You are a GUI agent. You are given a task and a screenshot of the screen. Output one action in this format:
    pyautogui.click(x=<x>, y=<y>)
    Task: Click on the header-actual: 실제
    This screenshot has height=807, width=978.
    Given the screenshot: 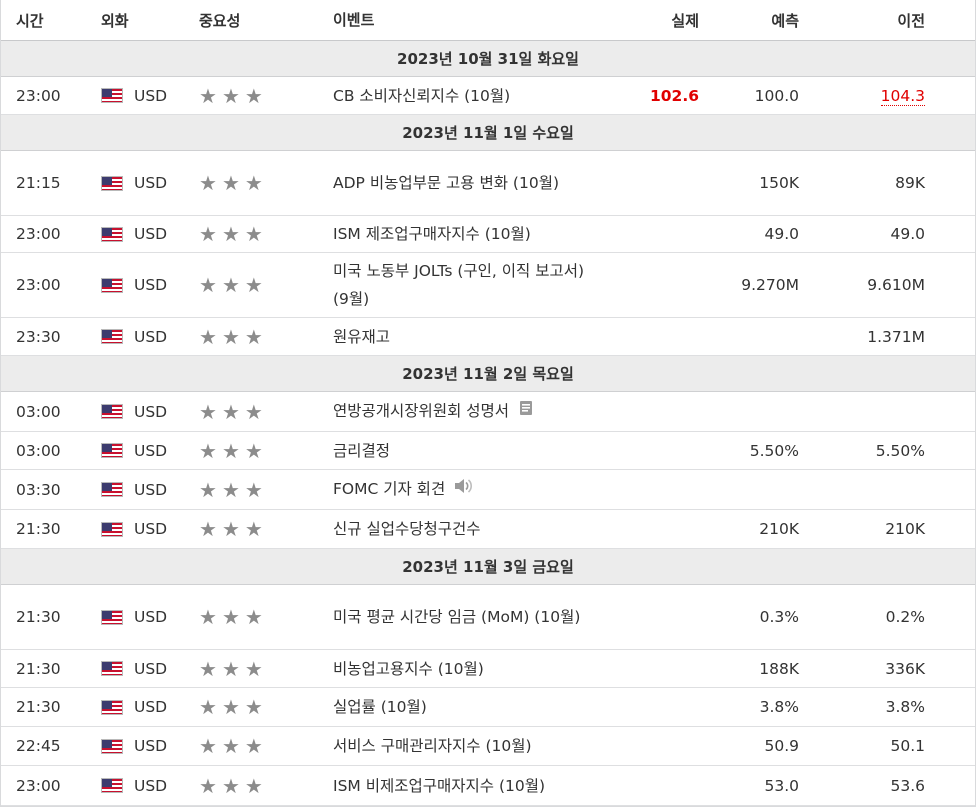 What is the action you would take?
    pyautogui.click(x=685, y=20)
    